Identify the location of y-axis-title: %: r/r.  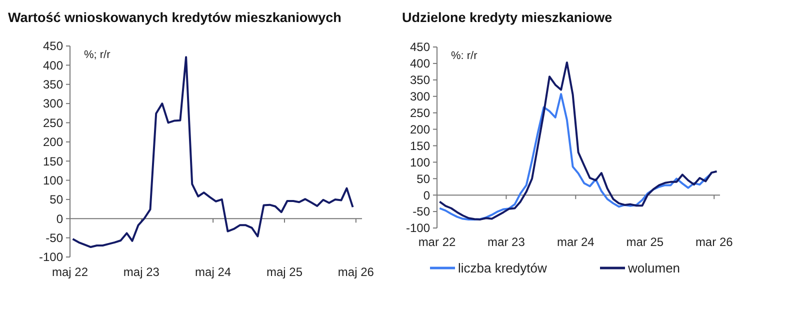
(464, 56).